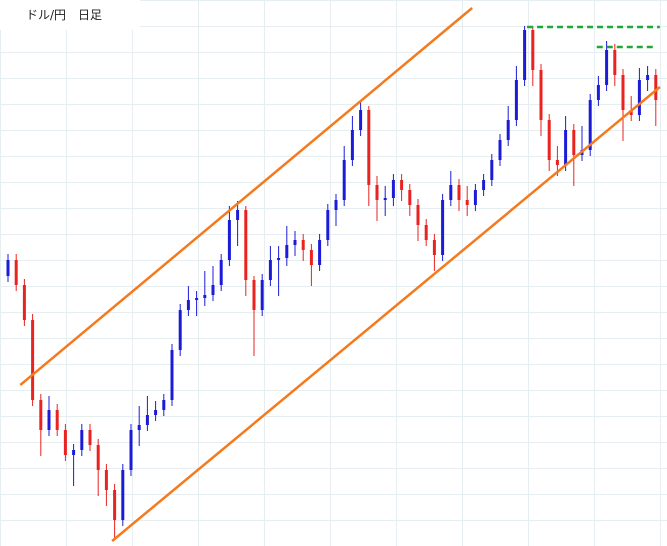 The height and width of the screenshot is (546, 667). What do you see at coordinates (70, 15) in the screenshot?
I see `chart-title: ドル/円 日足` at bounding box center [70, 15].